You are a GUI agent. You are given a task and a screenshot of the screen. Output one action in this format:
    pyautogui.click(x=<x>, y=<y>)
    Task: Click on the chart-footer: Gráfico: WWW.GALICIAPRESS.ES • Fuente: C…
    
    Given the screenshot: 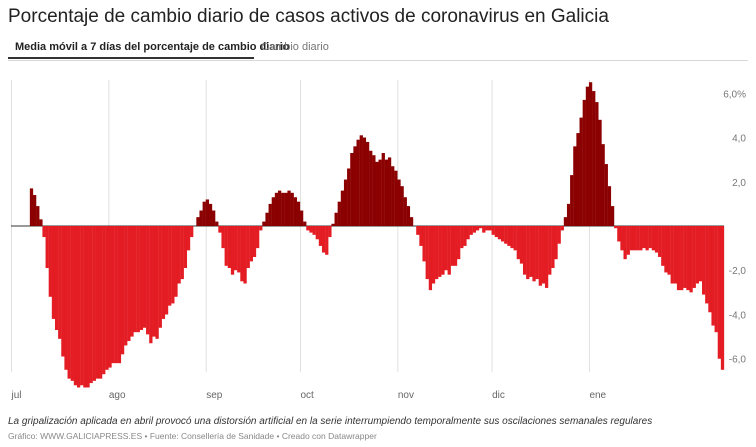 What is the action you would take?
    pyautogui.click(x=192, y=436)
    